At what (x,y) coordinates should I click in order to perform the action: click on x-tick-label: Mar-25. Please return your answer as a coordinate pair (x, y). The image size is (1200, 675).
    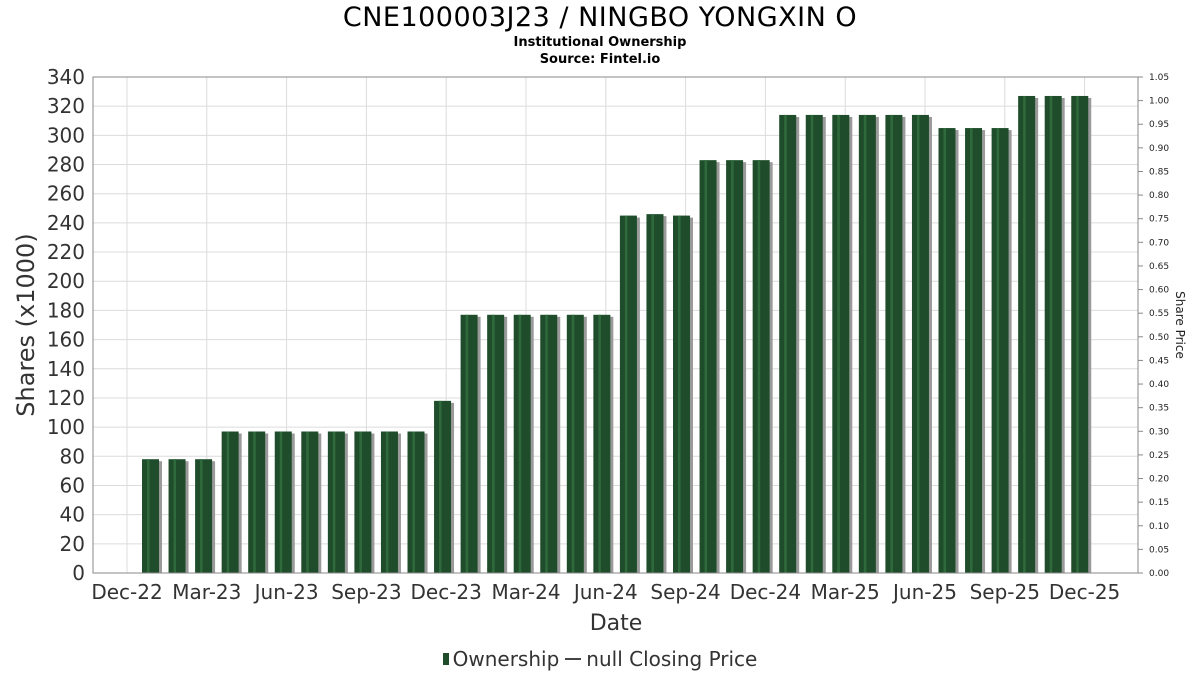
    Looking at the image, I should click on (845, 592).